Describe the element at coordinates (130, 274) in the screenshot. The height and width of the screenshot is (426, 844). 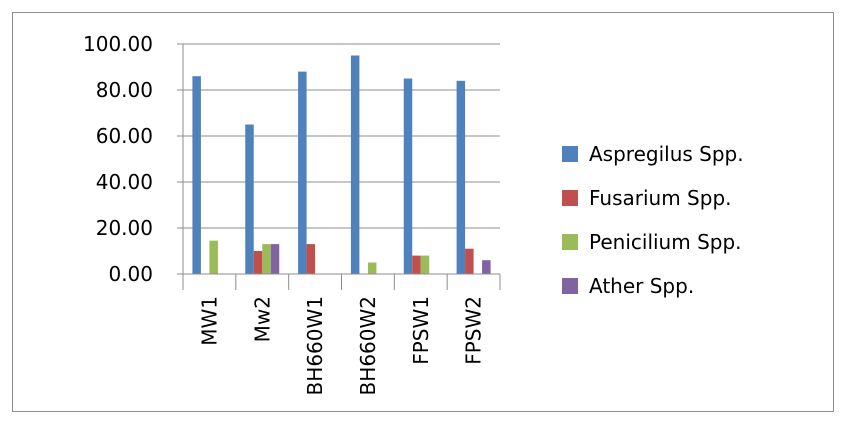
I see `y-tick-label: 0.00` at that location.